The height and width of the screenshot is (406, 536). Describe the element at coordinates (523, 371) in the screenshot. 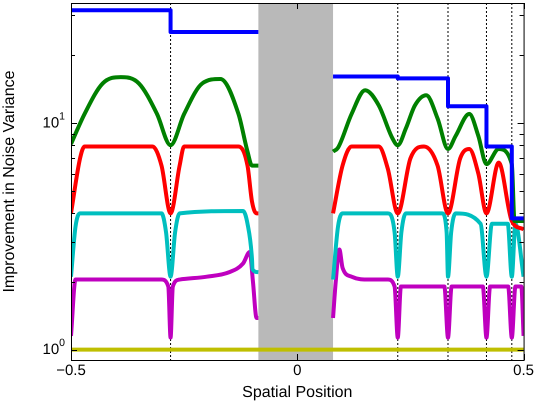

I see `x-tick-label: 0.5` at that location.